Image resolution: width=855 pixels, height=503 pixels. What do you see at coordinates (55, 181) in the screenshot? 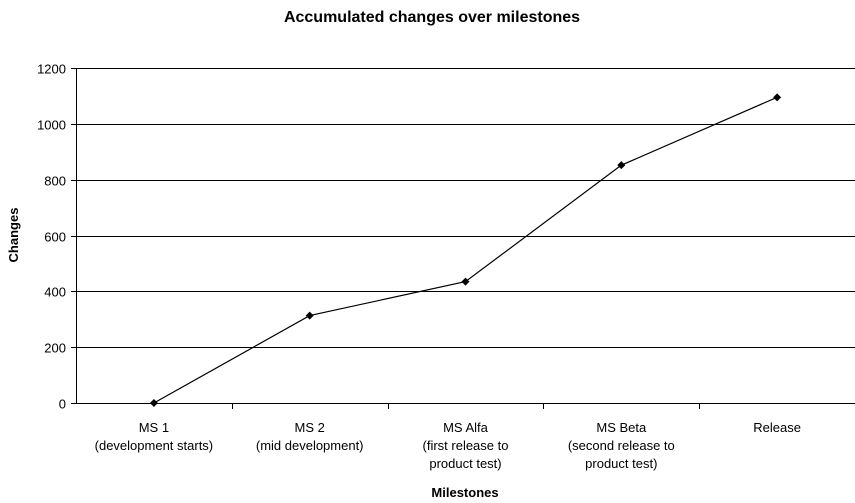
I see `y-tick-label: 800` at bounding box center [55, 181].